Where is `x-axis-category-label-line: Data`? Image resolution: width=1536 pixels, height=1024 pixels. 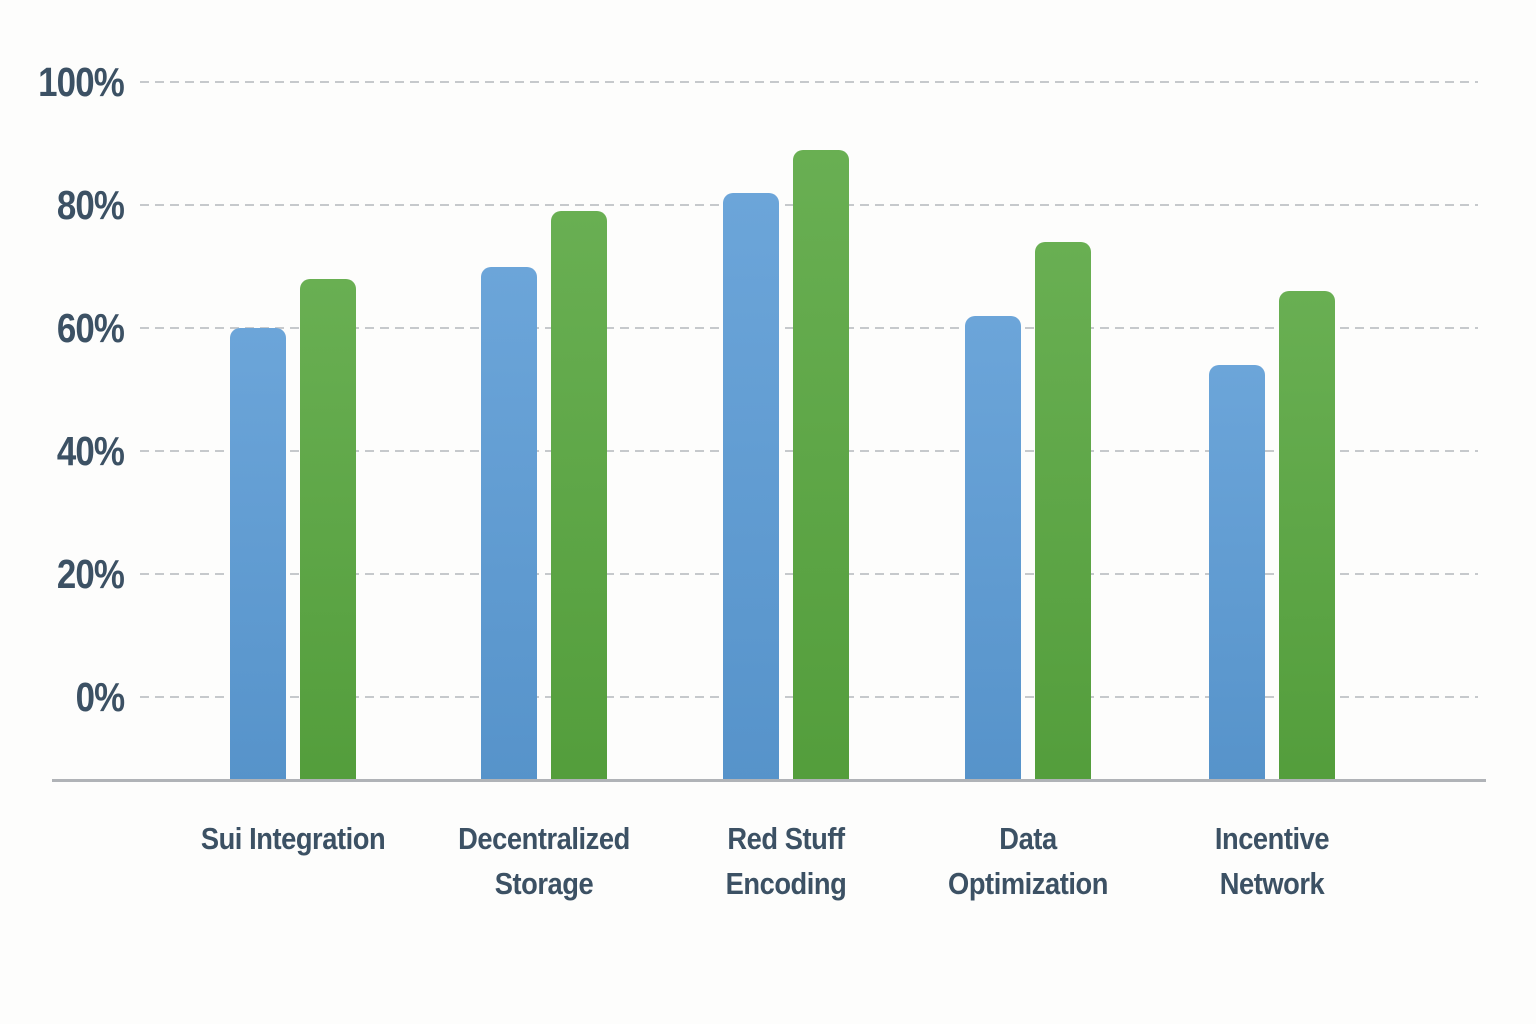
x-axis-category-label-line: Data is located at coordinates (1028, 838).